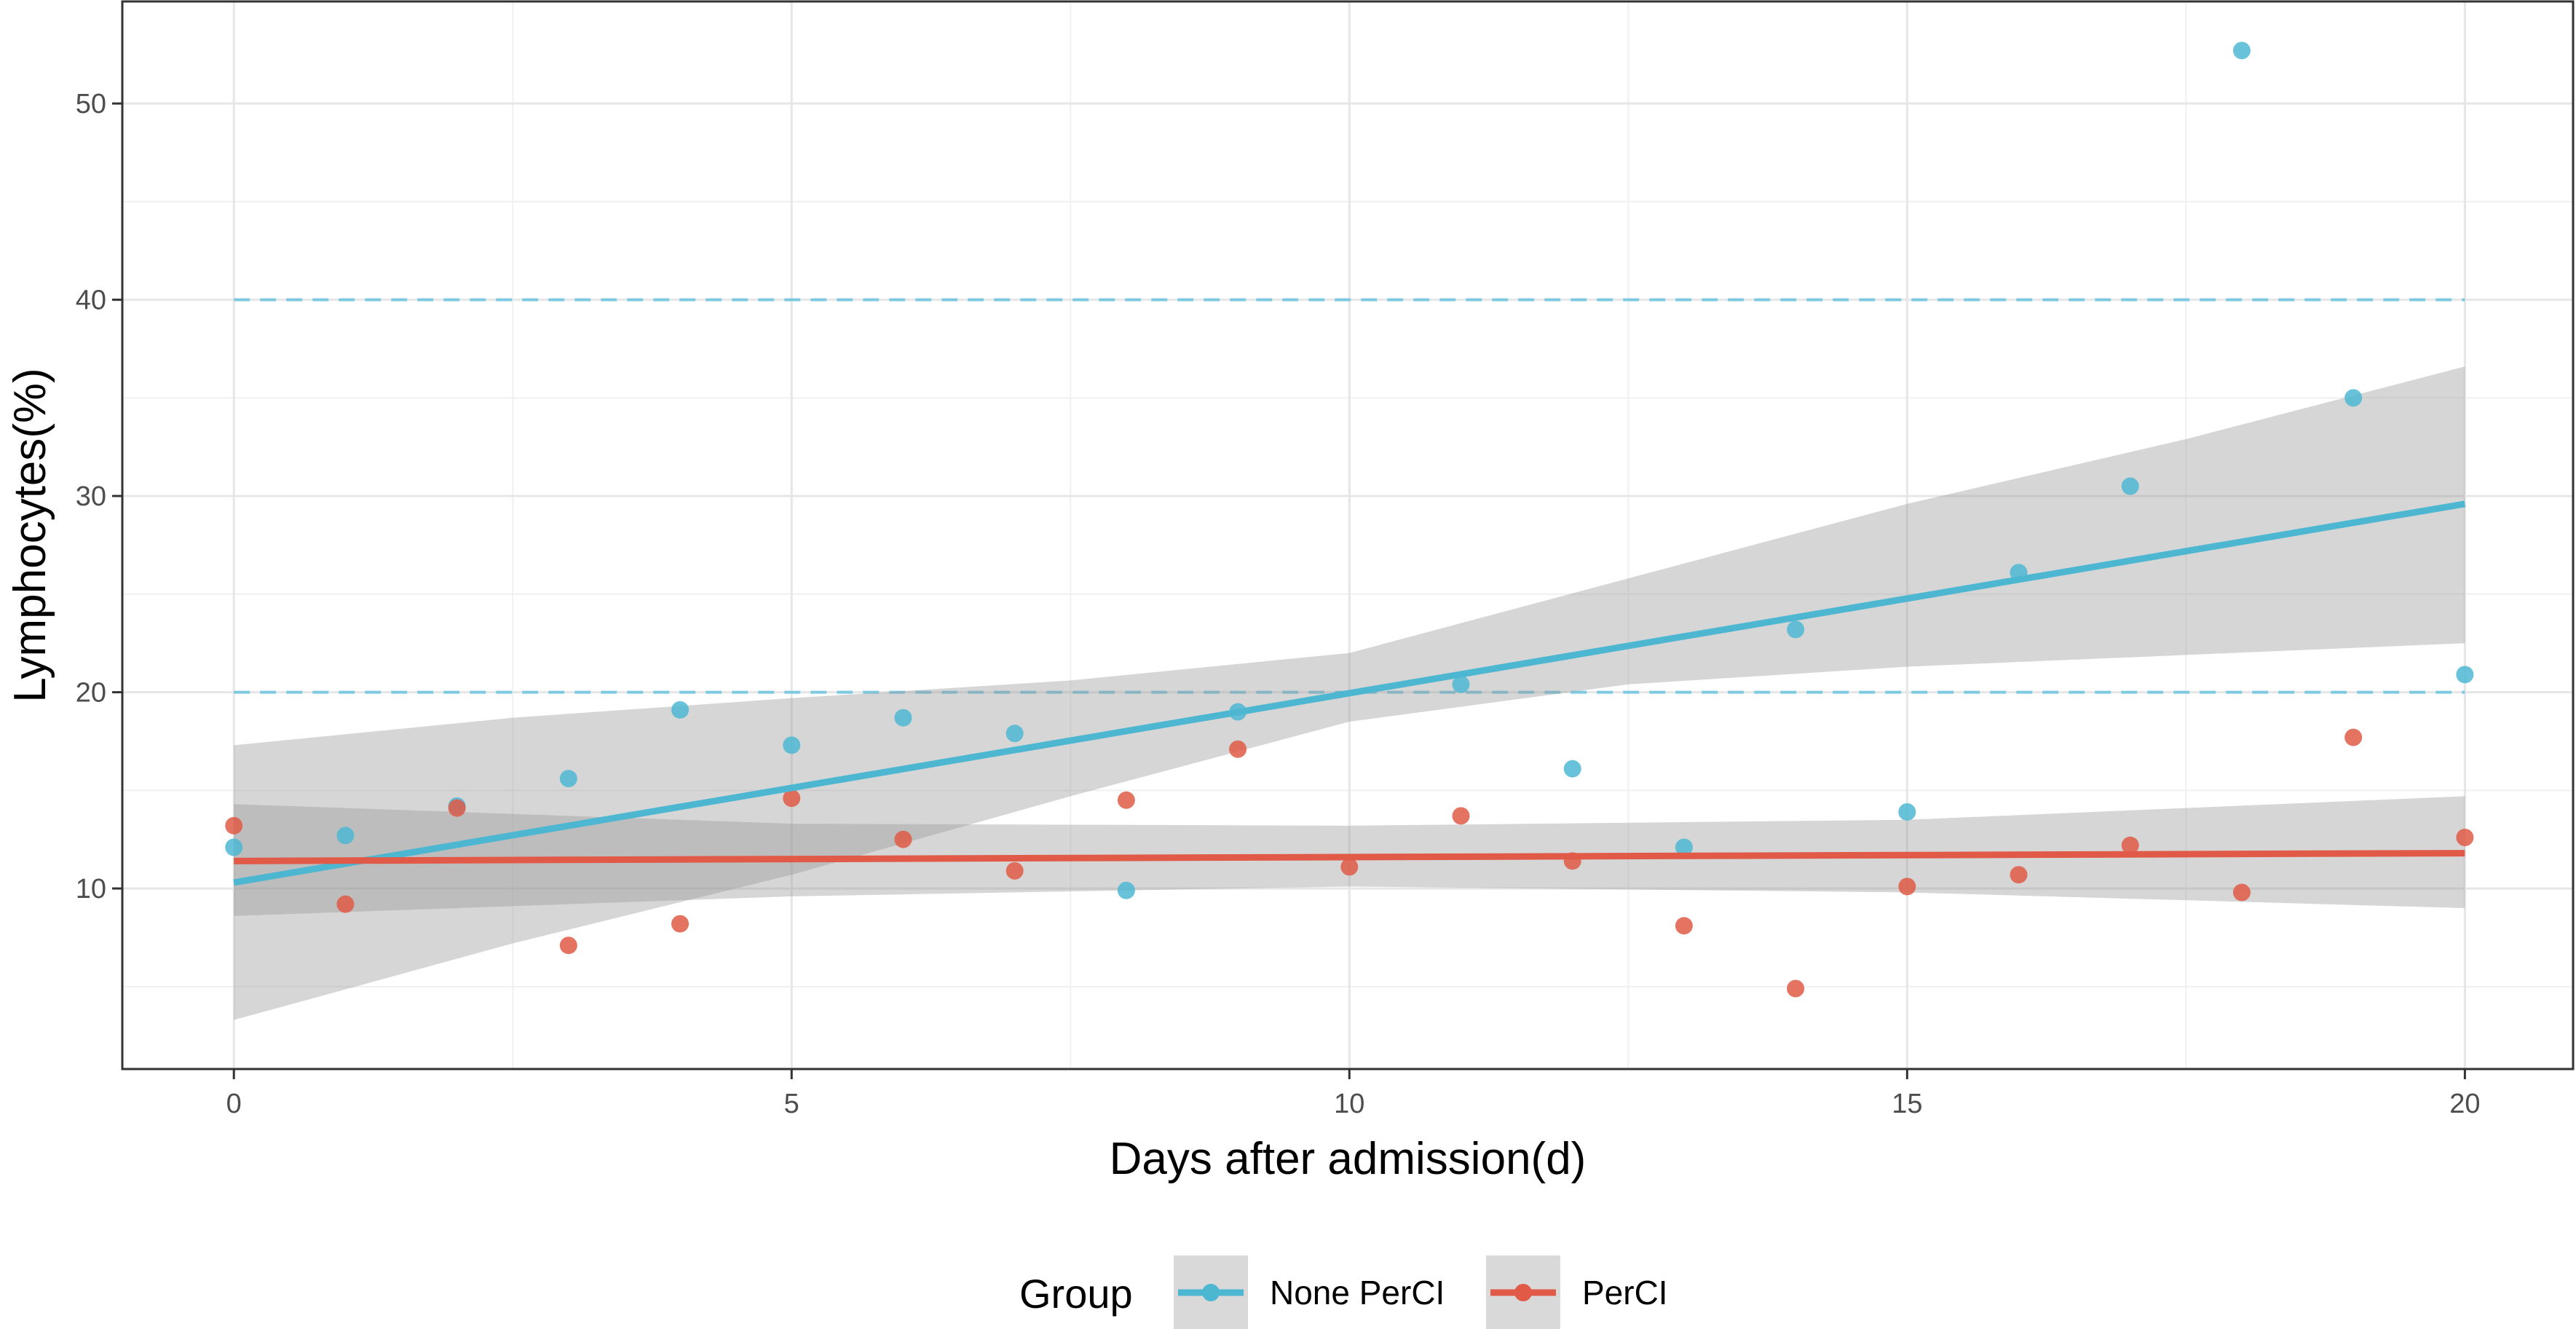  What do you see at coordinates (1076, 1294) in the screenshot?
I see `legend-title: Group` at bounding box center [1076, 1294].